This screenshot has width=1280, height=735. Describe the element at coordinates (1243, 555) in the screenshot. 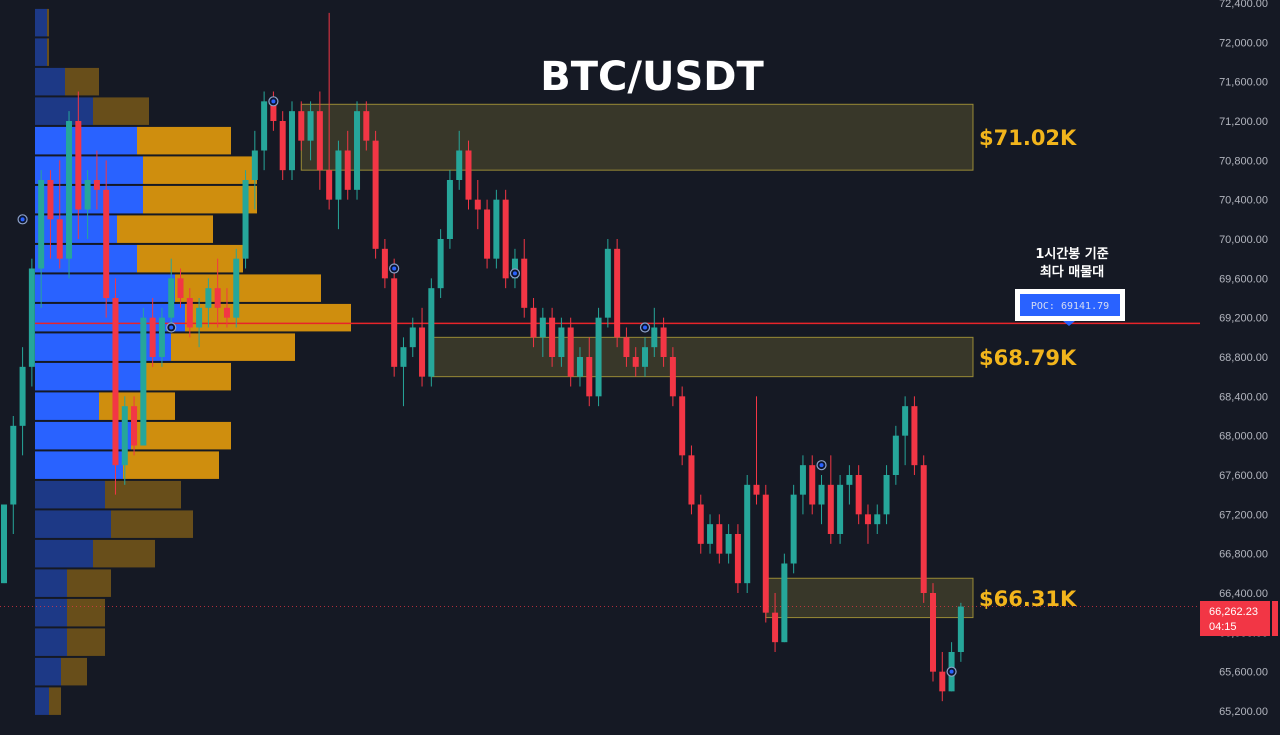

I see `price-tick-label: 66,800.00` at that location.